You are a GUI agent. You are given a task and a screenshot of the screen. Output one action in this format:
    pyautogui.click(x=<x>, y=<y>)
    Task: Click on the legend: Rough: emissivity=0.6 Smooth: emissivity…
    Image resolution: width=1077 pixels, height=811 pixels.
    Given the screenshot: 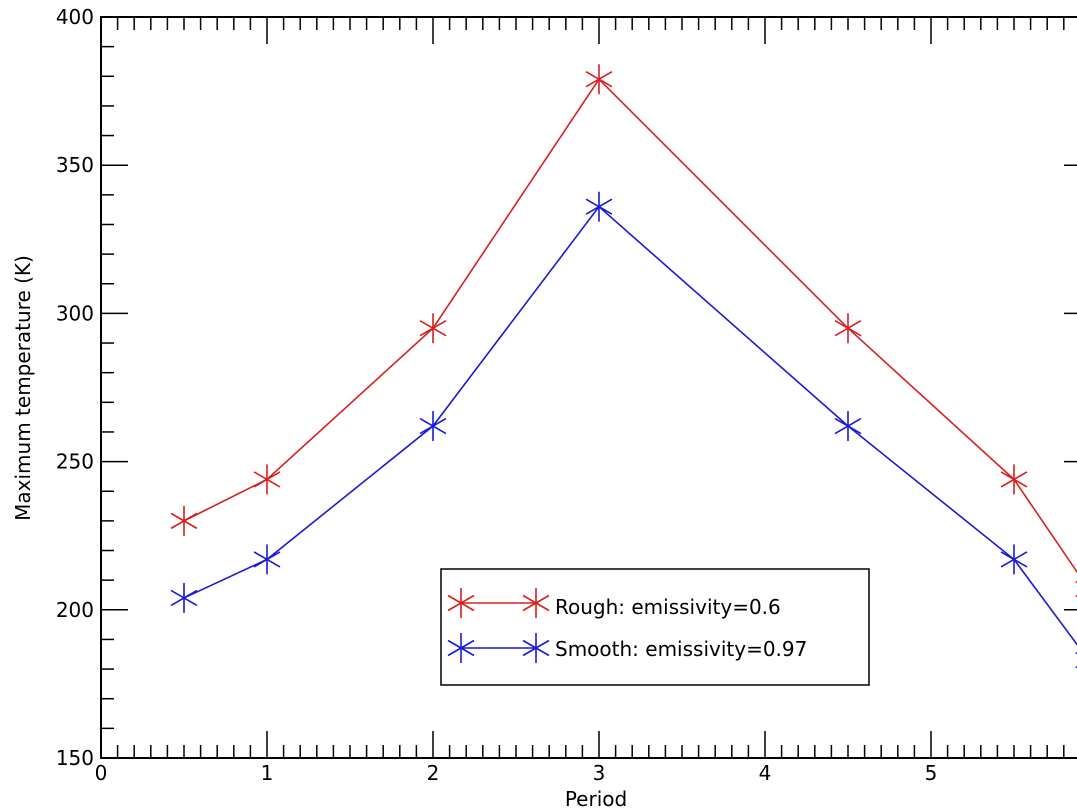 What is the action you would take?
    pyautogui.click(x=655, y=627)
    